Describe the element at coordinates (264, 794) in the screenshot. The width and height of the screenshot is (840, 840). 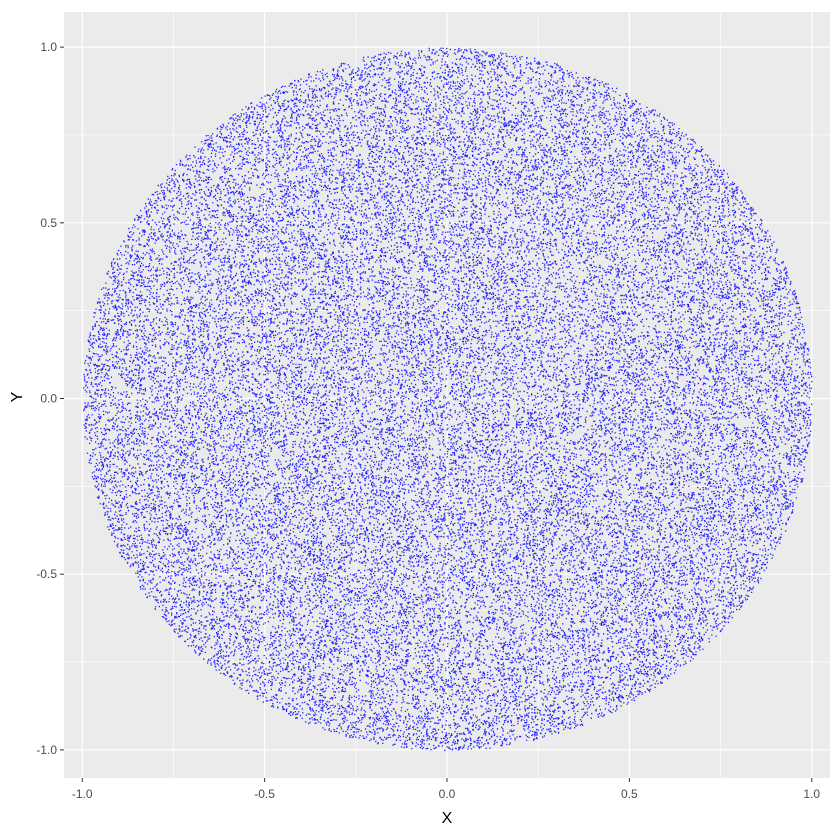
I see `x-tick-label: -0.5` at that location.